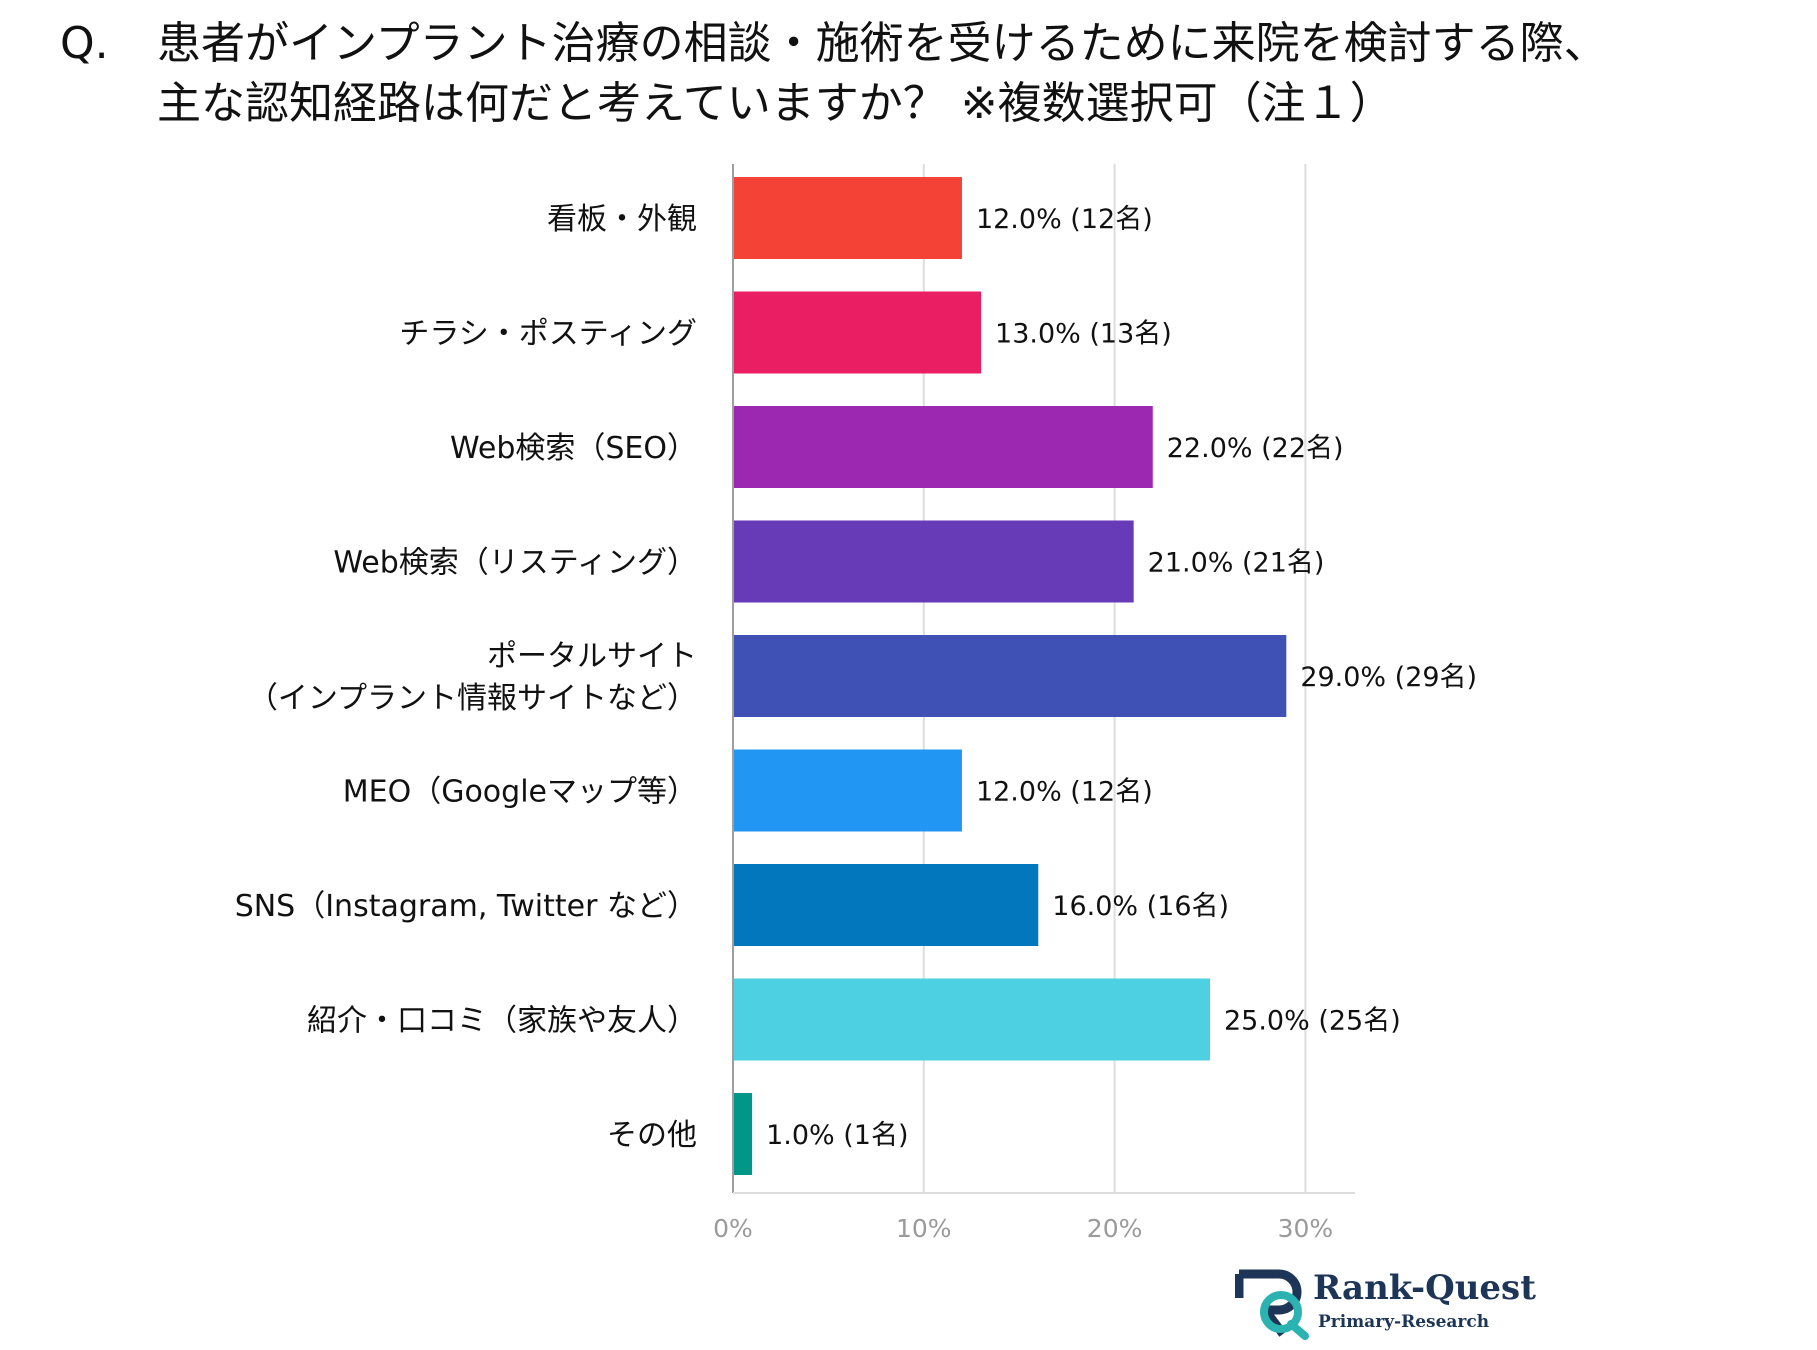 The image size is (1817, 1350). I want to click on data-label: 13.0% (13名), so click(1083, 334).